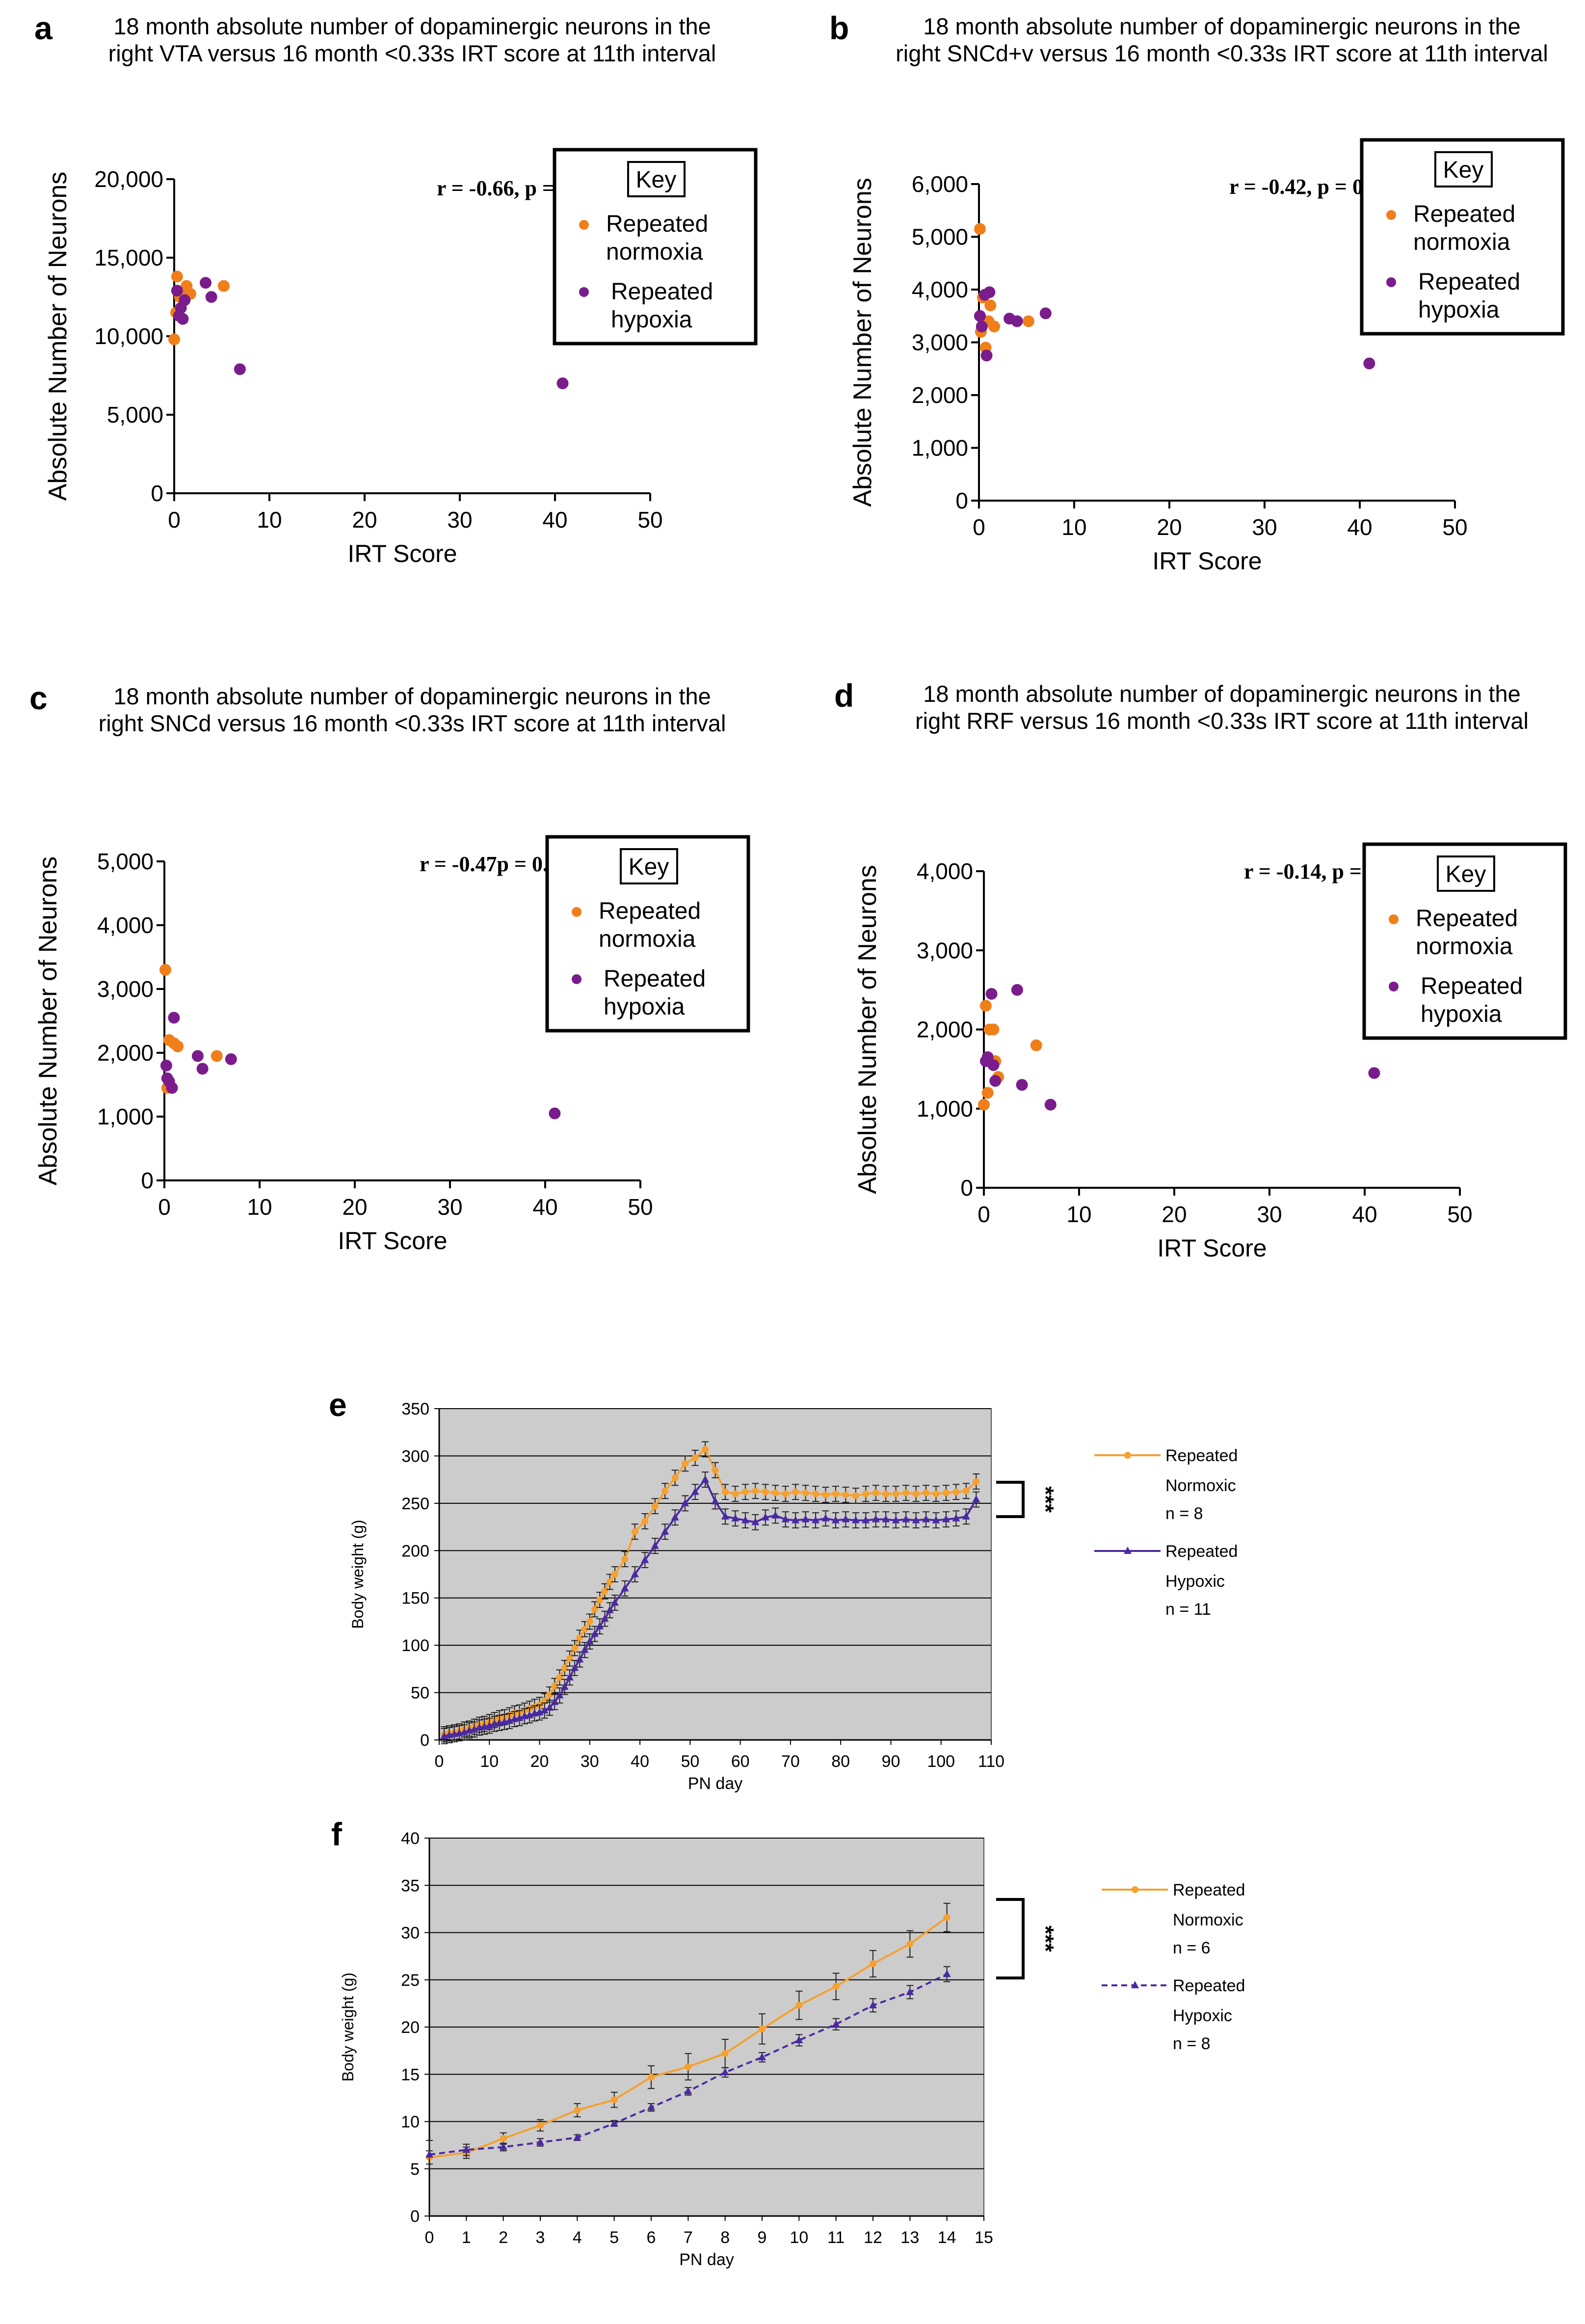  Describe the element at coordinates (910, 2237) in the screenshot. I see `x-tick-label: 13` at that location.